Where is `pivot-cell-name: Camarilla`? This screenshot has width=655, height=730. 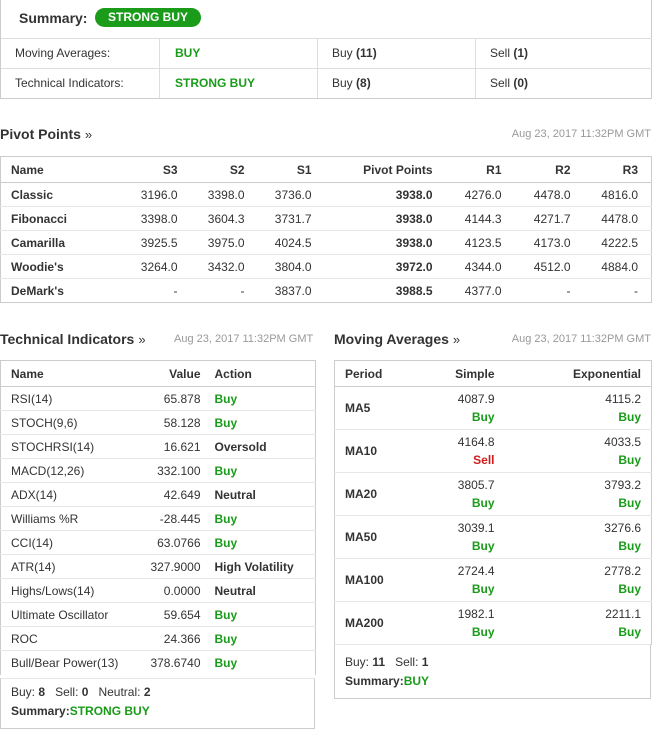 pivot-cell-name: Camarilla is located at coordinates (54, 242).